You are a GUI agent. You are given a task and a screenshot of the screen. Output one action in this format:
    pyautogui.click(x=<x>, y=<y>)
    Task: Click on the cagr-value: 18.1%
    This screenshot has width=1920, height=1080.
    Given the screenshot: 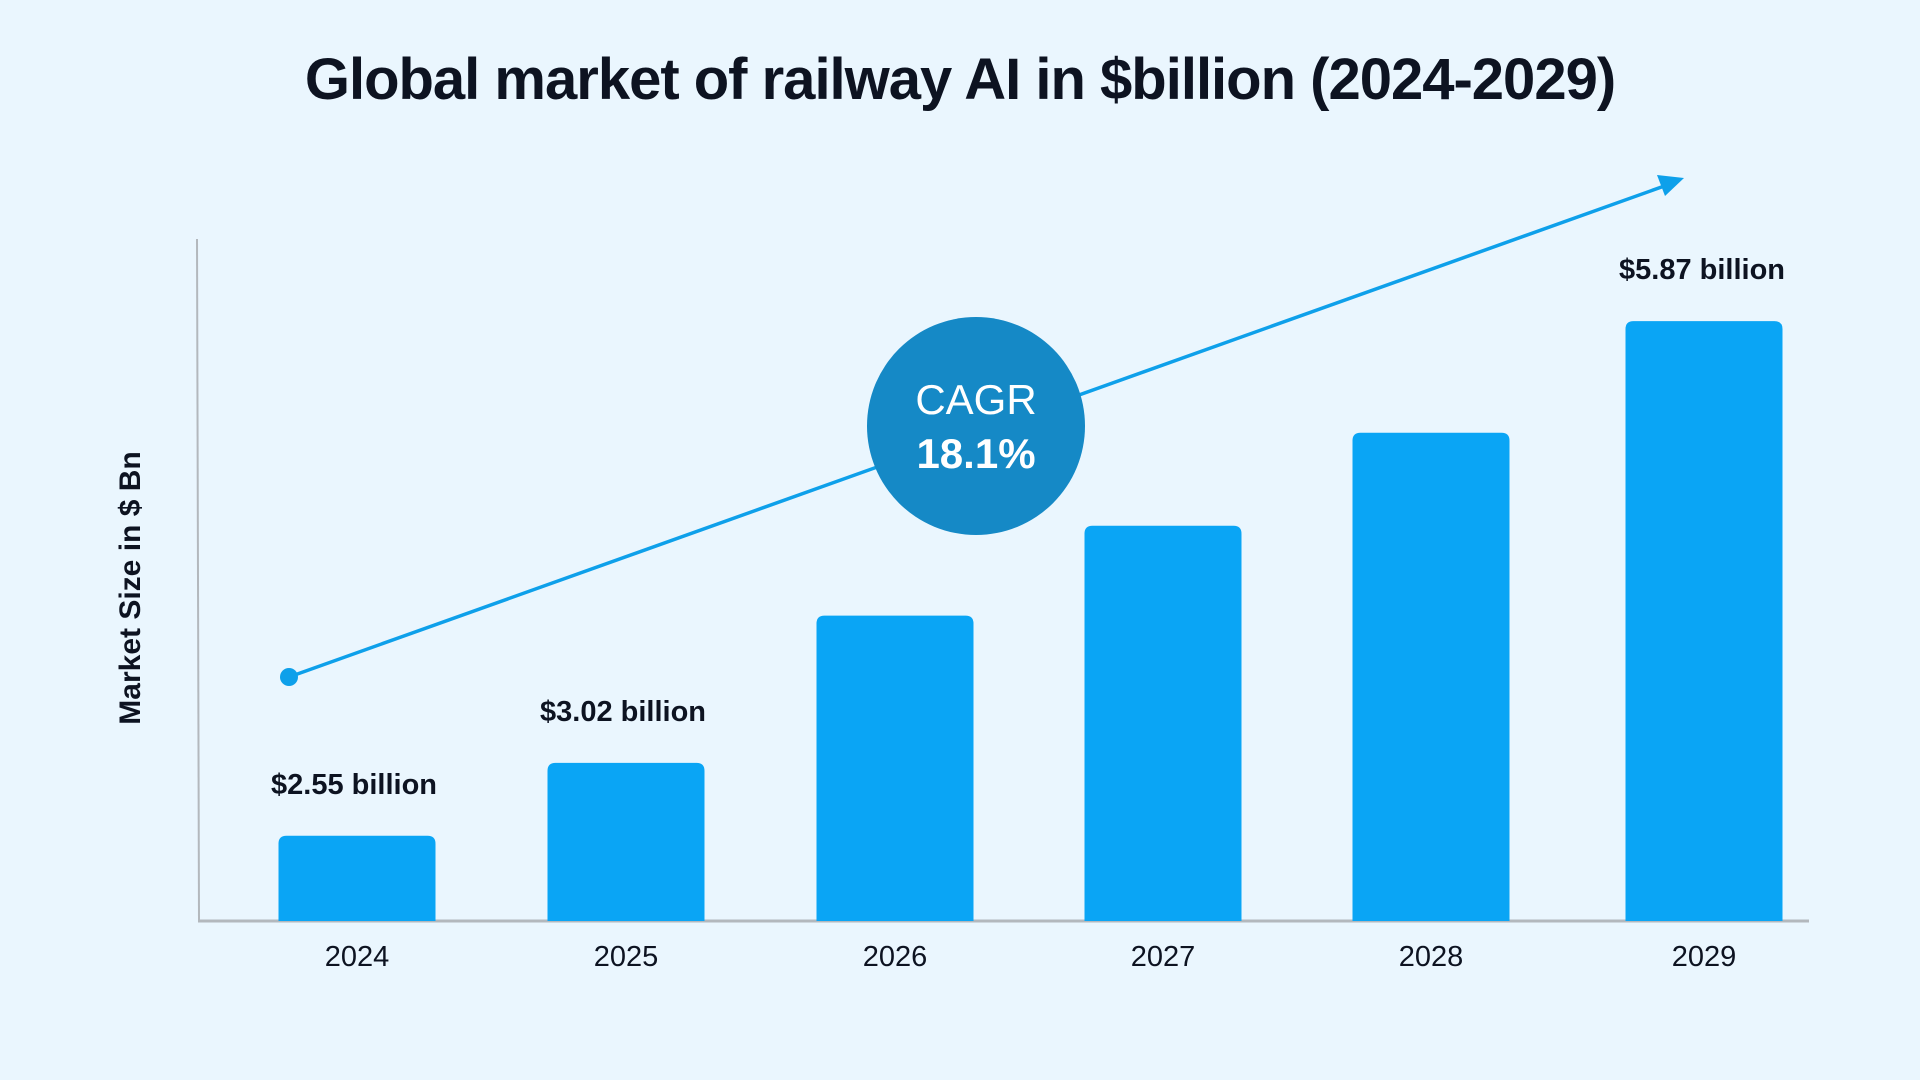 What is the action you would take?
    pyautogui.click(x=975, y=453)
    